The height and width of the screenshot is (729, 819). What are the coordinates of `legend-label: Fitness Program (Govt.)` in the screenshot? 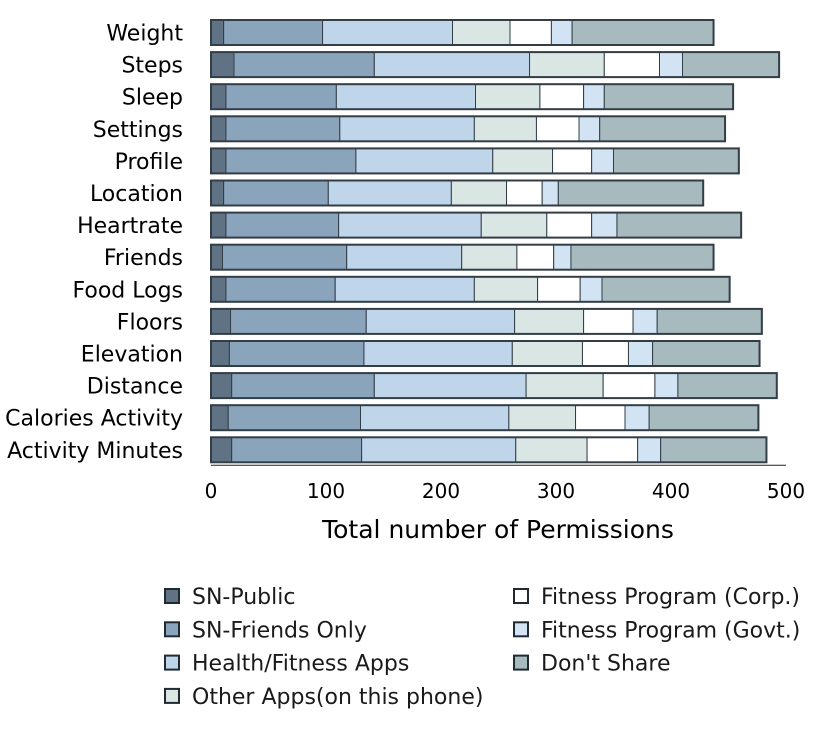 It's located at (670, 630).